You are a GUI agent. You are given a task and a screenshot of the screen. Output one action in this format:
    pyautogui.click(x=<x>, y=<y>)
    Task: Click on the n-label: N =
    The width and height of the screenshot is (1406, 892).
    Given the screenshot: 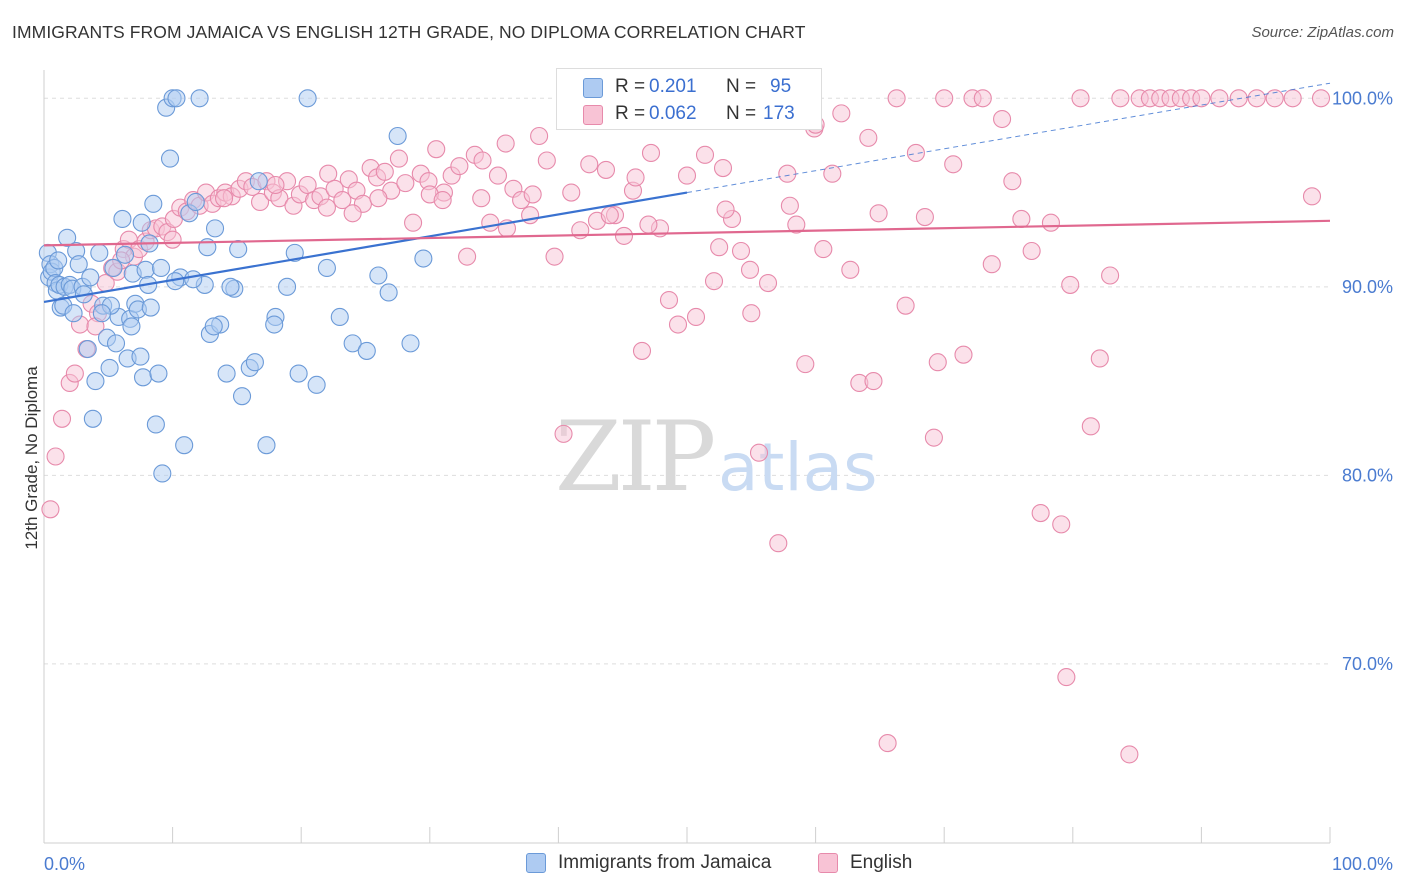 What is the action you would take?
    pyautogui.click(x=741, y=86)
    